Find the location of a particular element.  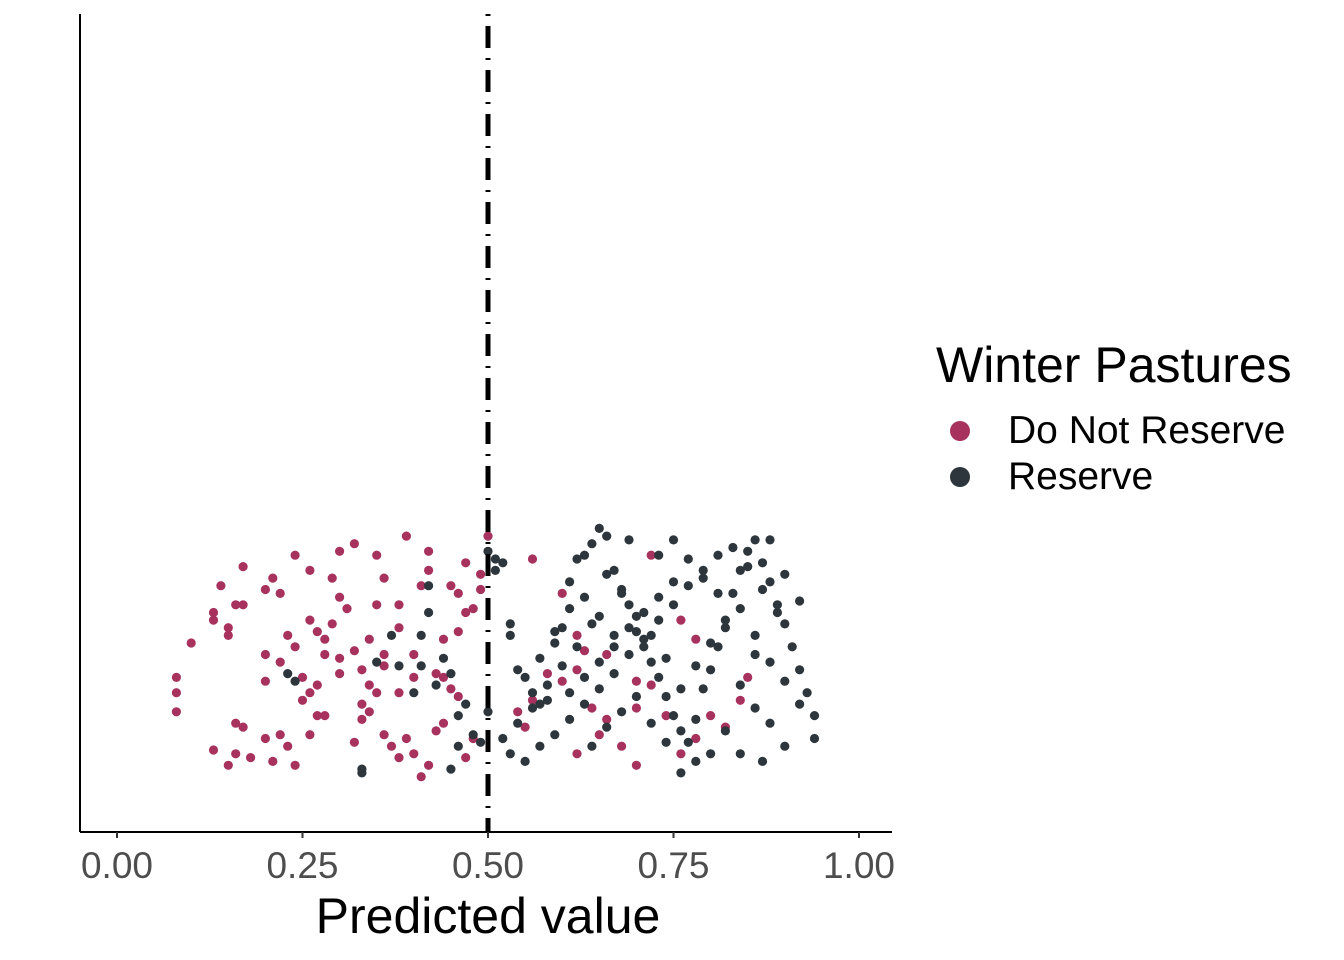

x-axis-ticks: 0.00 0.25 0.50 0.75 1.00 is located at coordinates (488, 859).